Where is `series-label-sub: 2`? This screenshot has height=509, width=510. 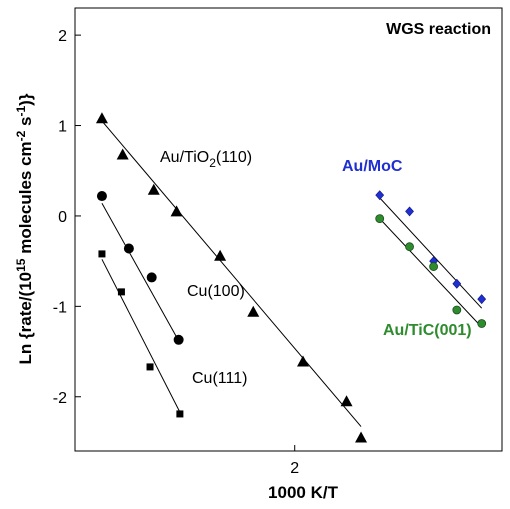
series-label-sub: 2 is located at coordinates (212, 163).